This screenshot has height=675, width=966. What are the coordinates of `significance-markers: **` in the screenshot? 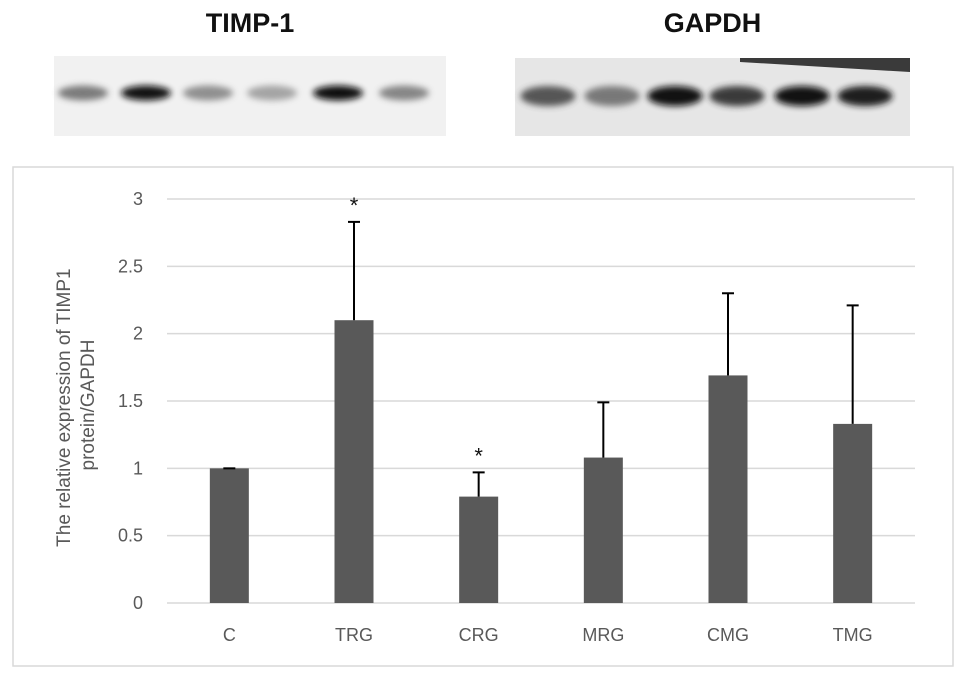 It's located at (417, 330).